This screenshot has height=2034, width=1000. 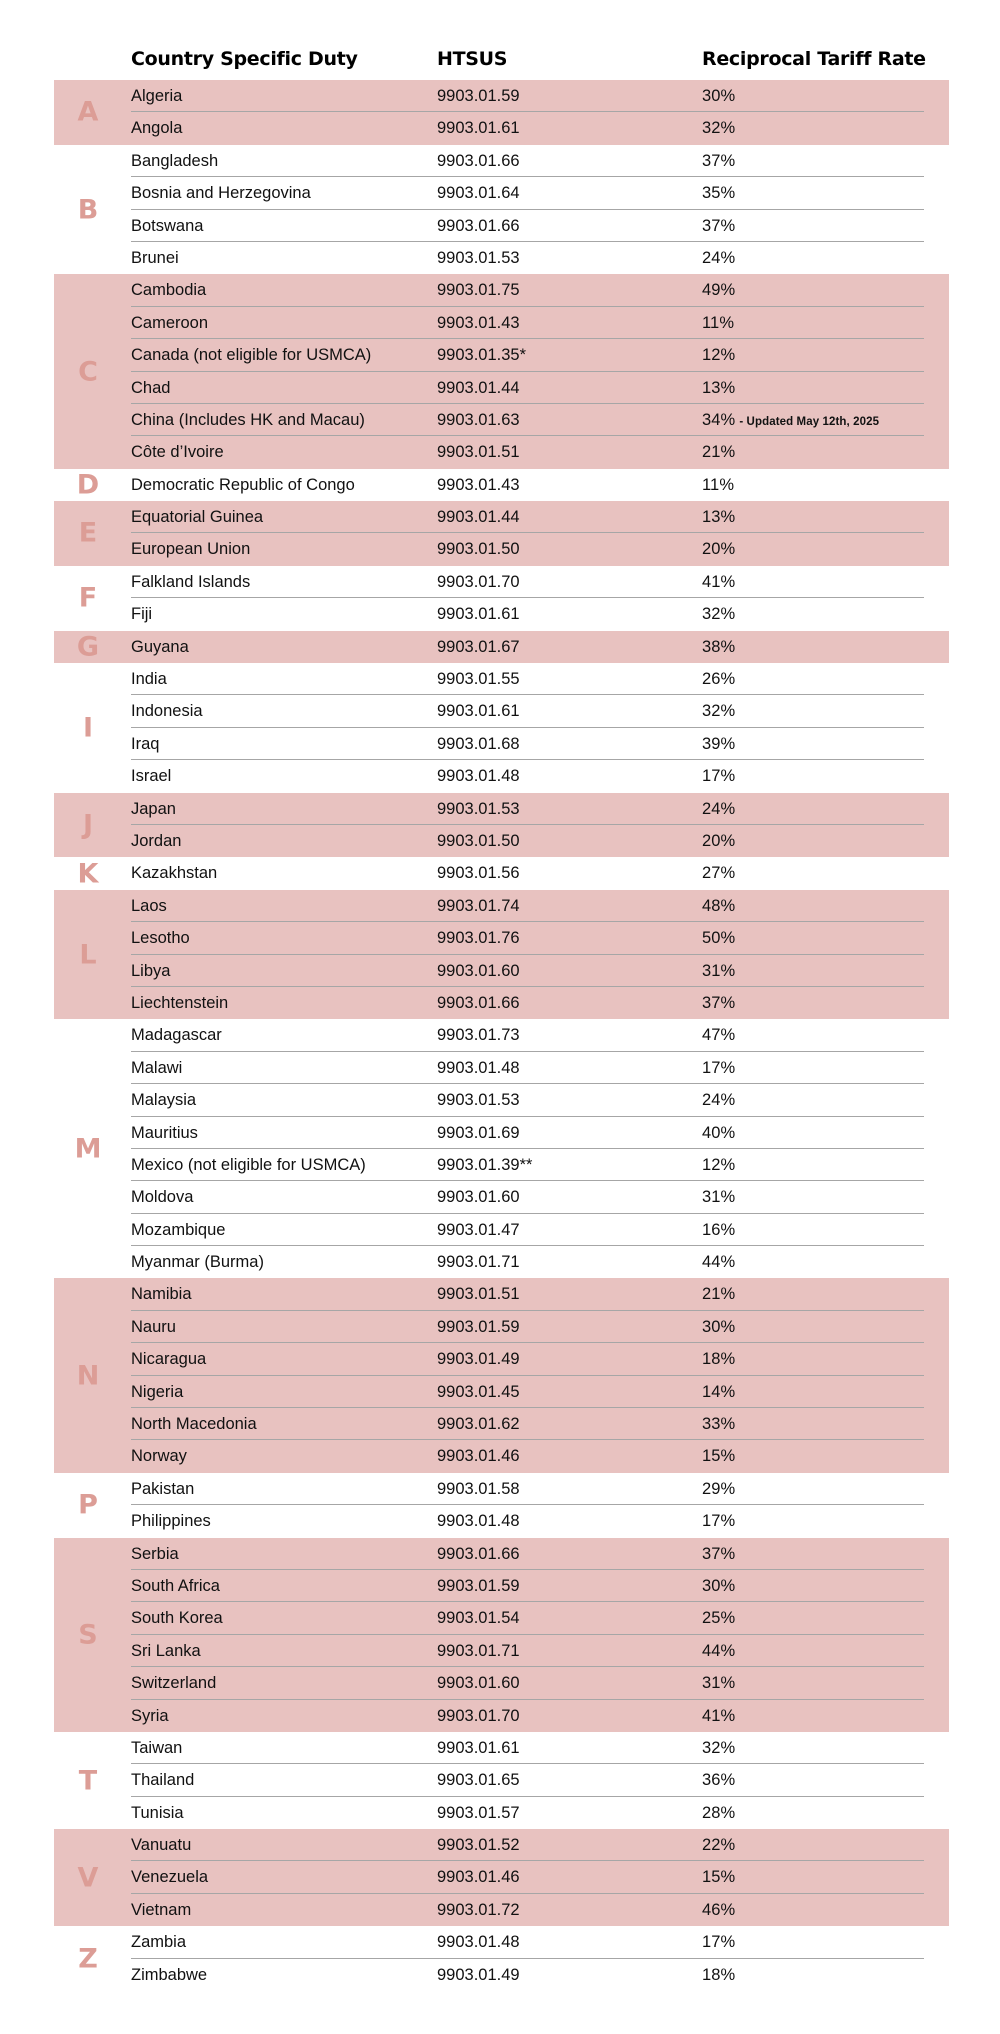 What do you see at coordinates (527, 1359) in the screenshot?
I see `table-row: Nicaragua 9903.01.49 18%` at bounding box center [527, 1359].